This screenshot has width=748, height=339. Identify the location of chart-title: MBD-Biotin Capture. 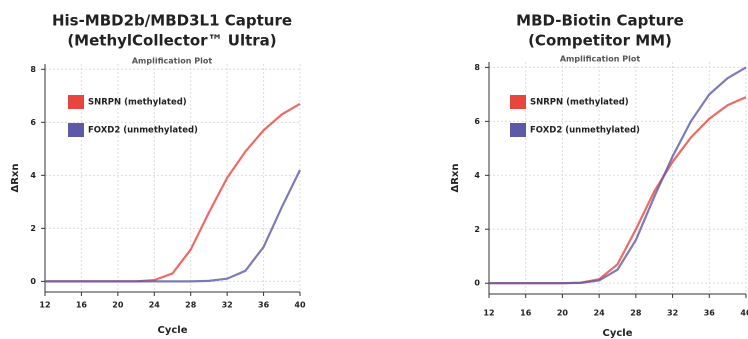
(600, 21).